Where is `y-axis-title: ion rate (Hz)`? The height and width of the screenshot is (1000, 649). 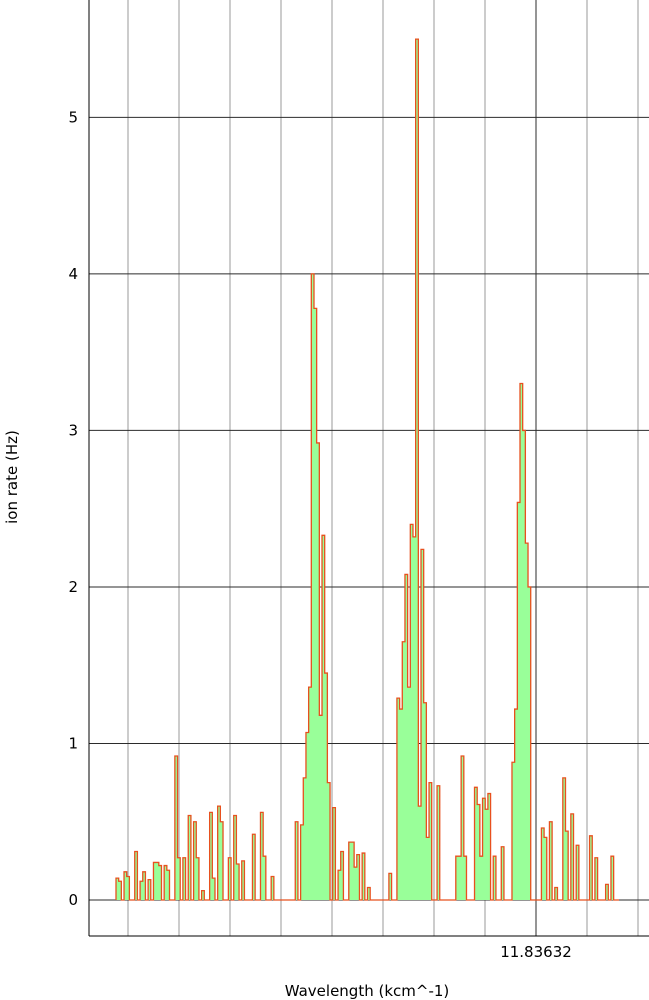 y-axis-title: ion rate (Hz) is located at coordinates (12, 477).